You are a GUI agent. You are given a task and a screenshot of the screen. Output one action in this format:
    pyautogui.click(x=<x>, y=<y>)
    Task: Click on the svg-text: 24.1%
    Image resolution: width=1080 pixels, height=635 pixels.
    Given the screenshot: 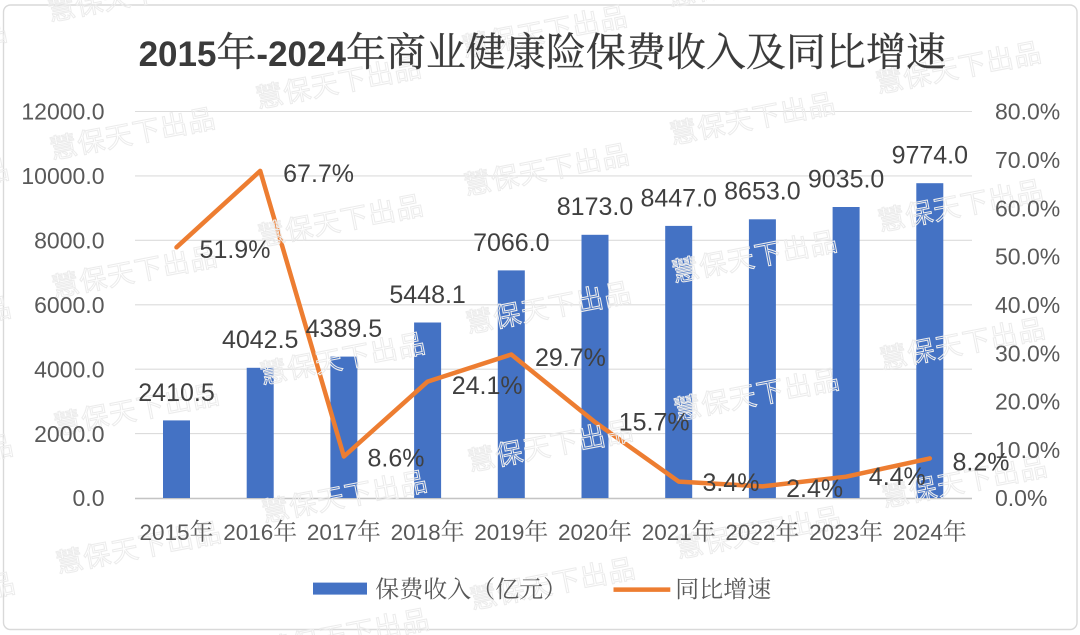 What is the action you would take?
    pyautogui.click(x=487, y=386)
    